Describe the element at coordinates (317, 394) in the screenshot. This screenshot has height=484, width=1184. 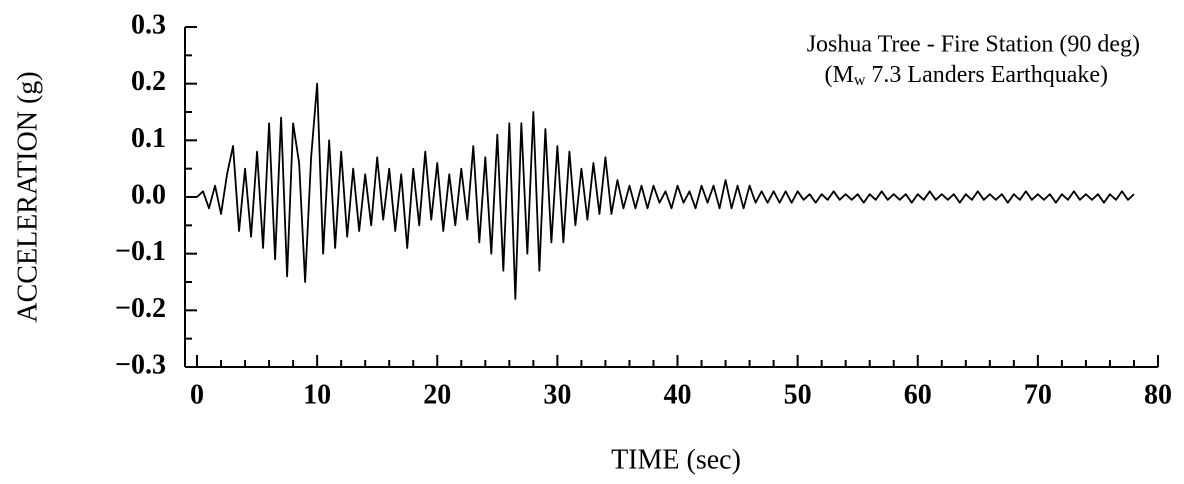
I see `x-tick-label: 10` at that location.